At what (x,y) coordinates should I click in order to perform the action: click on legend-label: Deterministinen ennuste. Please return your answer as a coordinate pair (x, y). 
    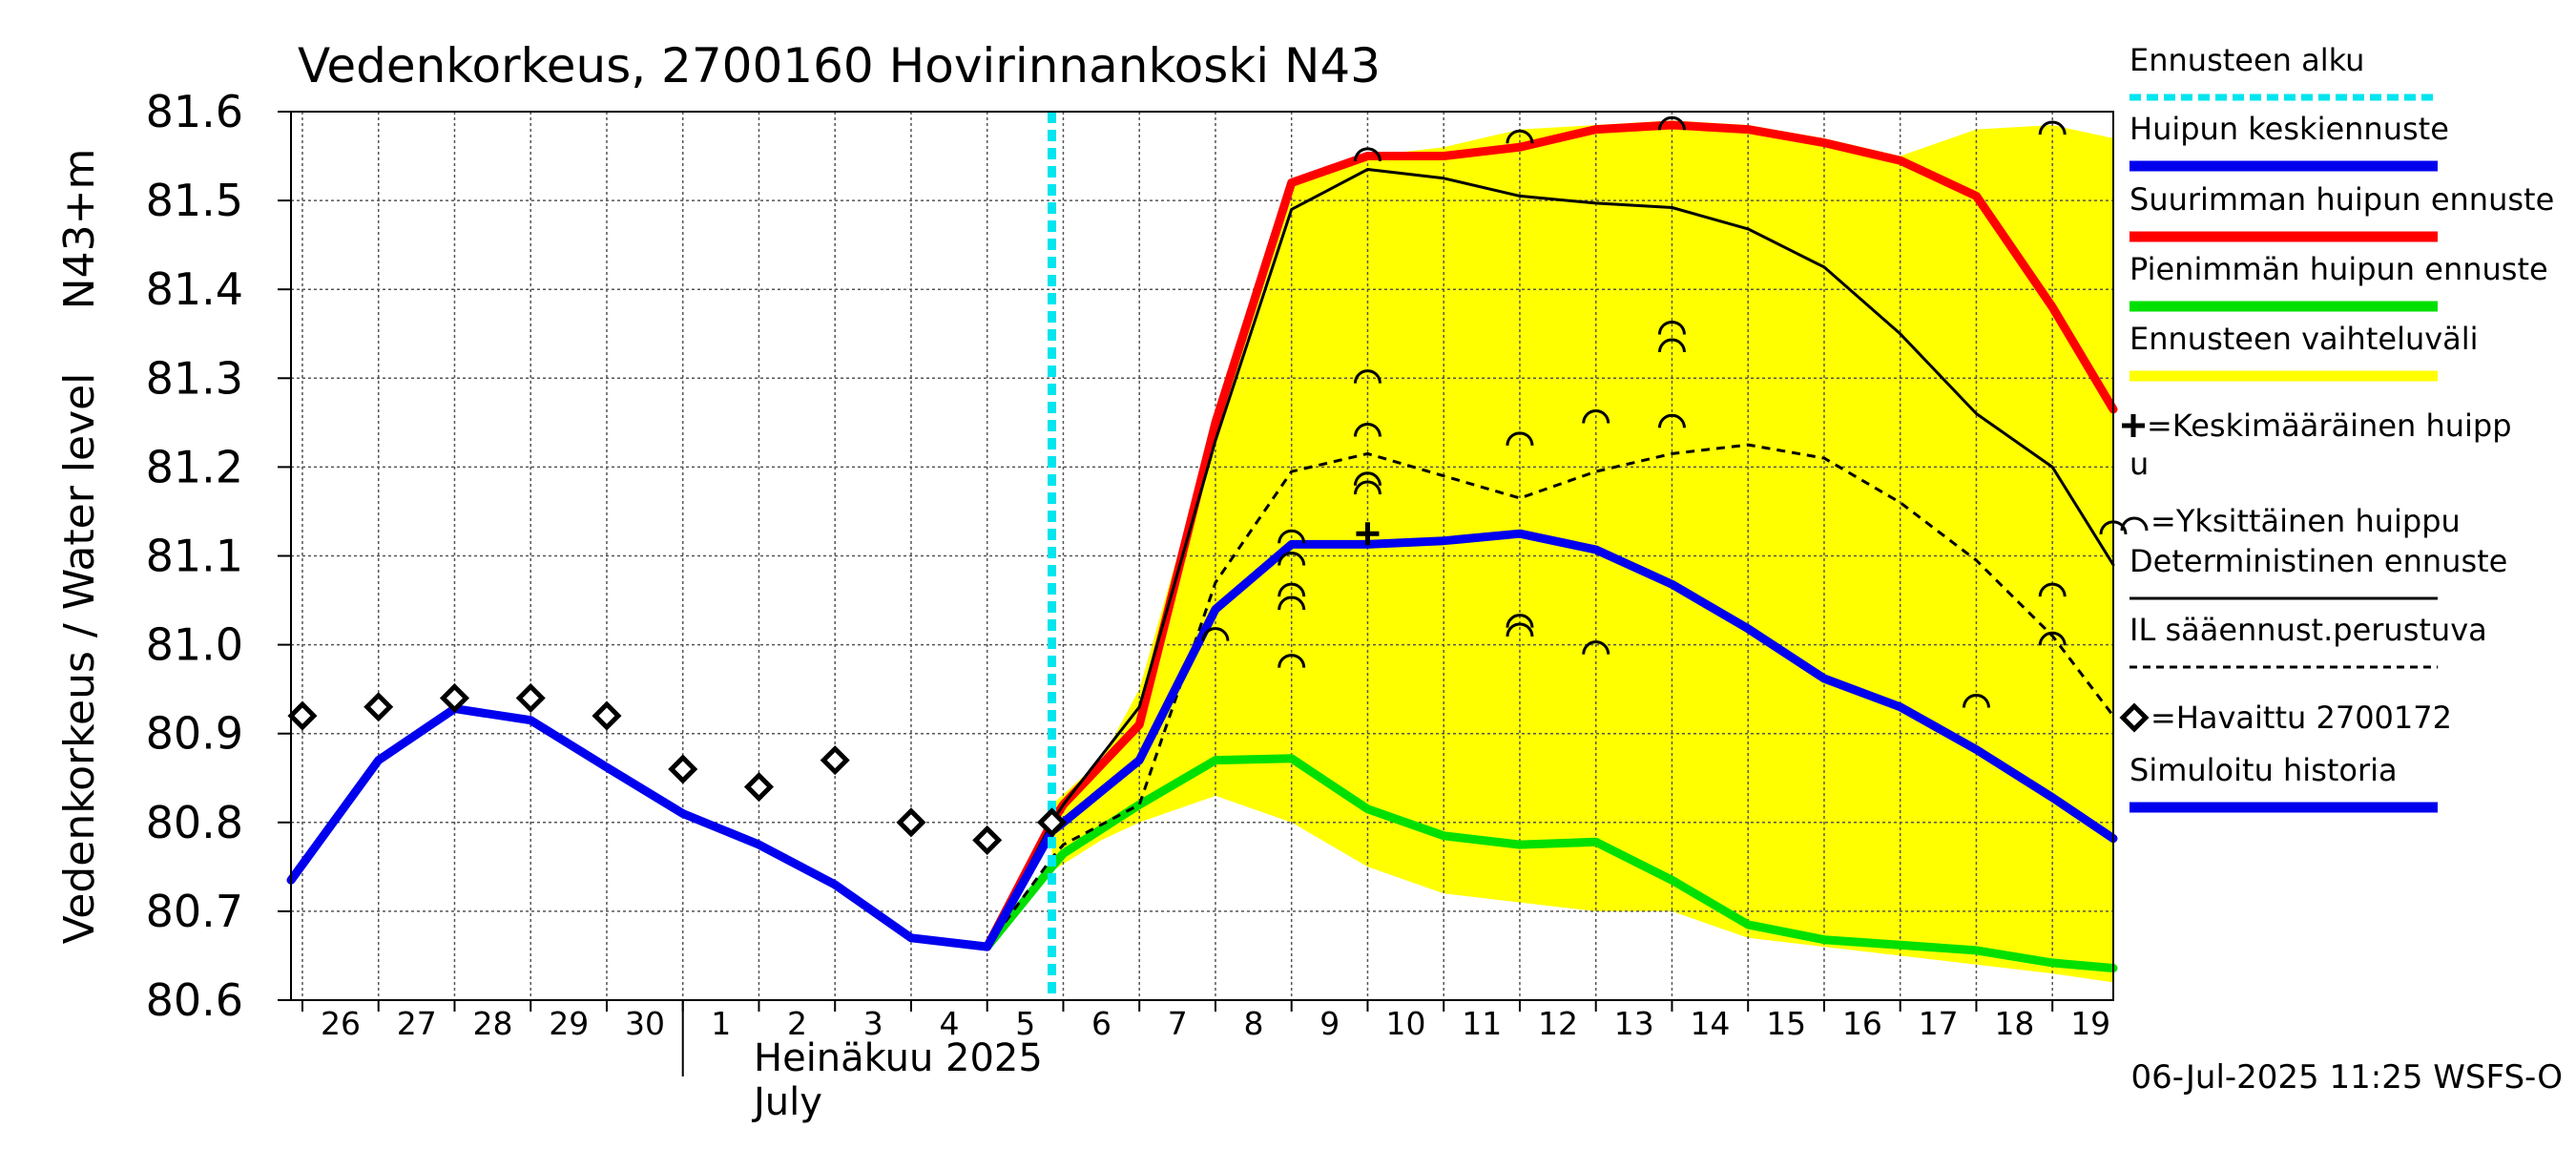
    Looking at the image, I should click on (2318, 561).